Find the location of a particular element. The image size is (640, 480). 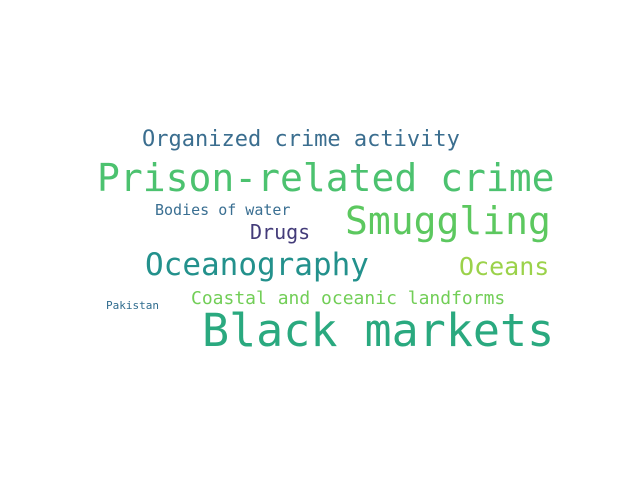

word-bodies-of-water: Bodies of water is located at coordinates (223, 210).